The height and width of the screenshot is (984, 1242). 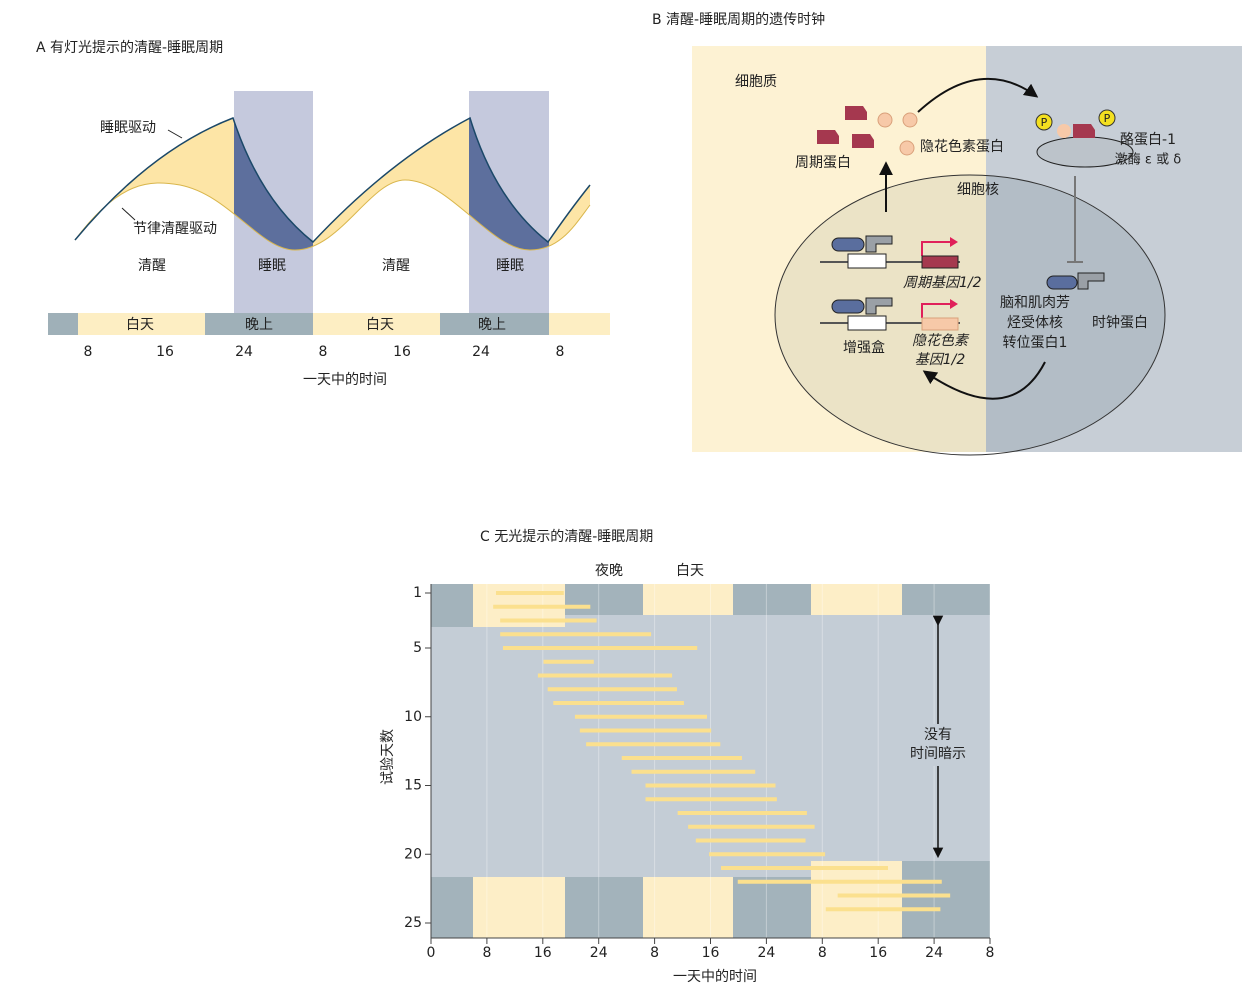 What do you see at coordinates (129, 48) in the screenshot?
I see `title: A 有灯光提示的清醒-睡眠周期` at bounding box center [129, 48].